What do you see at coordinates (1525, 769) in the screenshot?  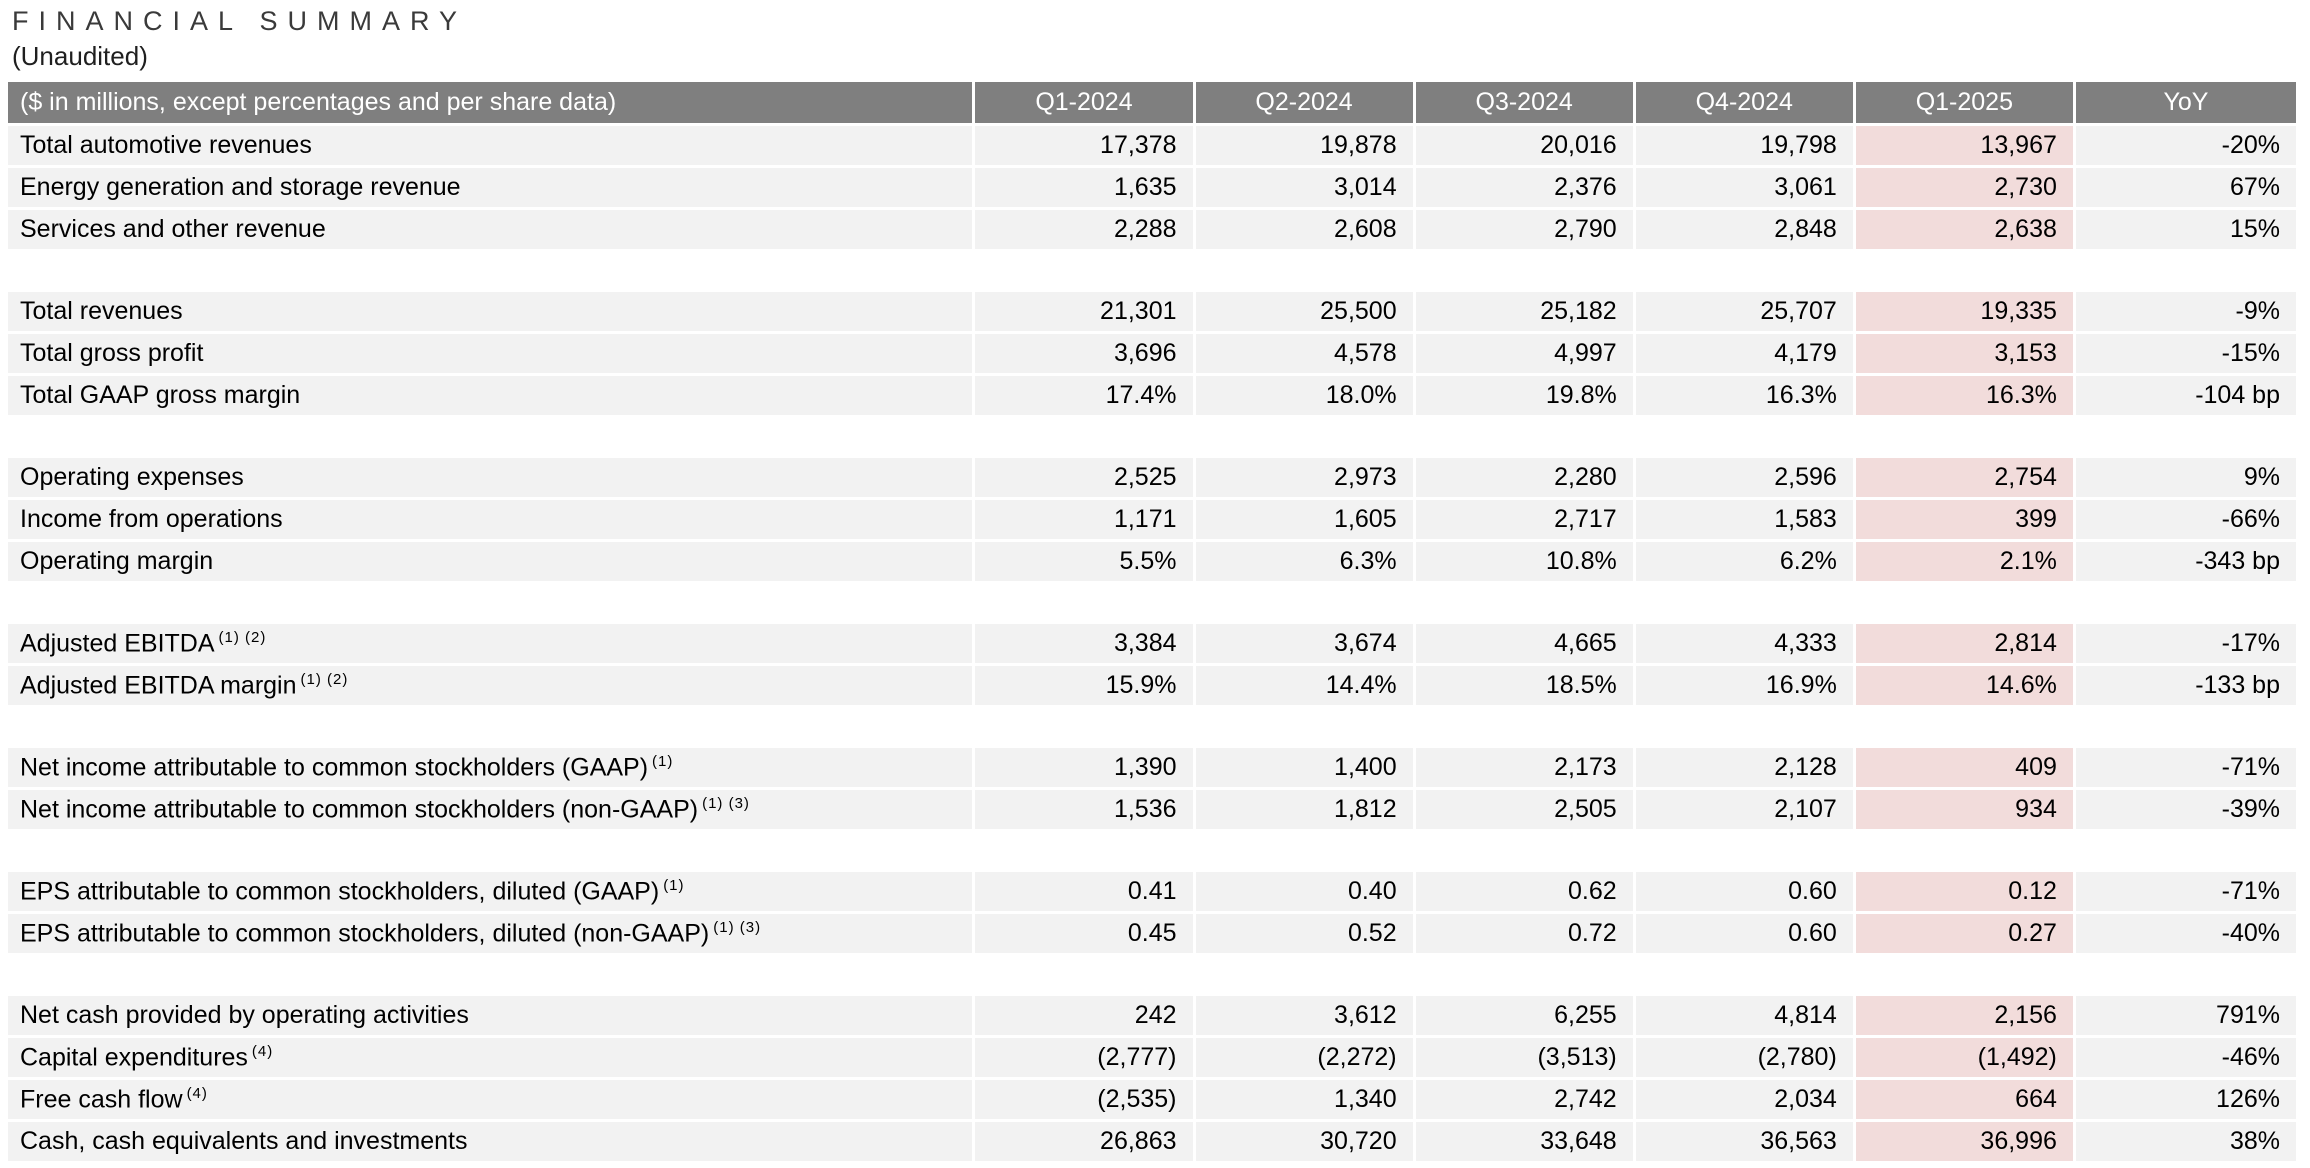 I see `value-cell: 2,173` at bounding box center [1525, 769].